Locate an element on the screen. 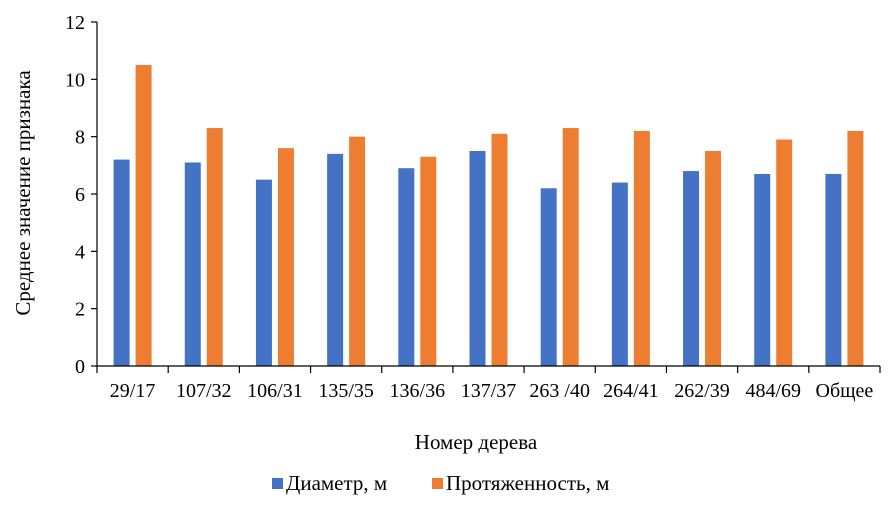 The width and height of the screenshot is (892, 506). legend-label-length: Протяженность, м is located at coordinates (527, 483).